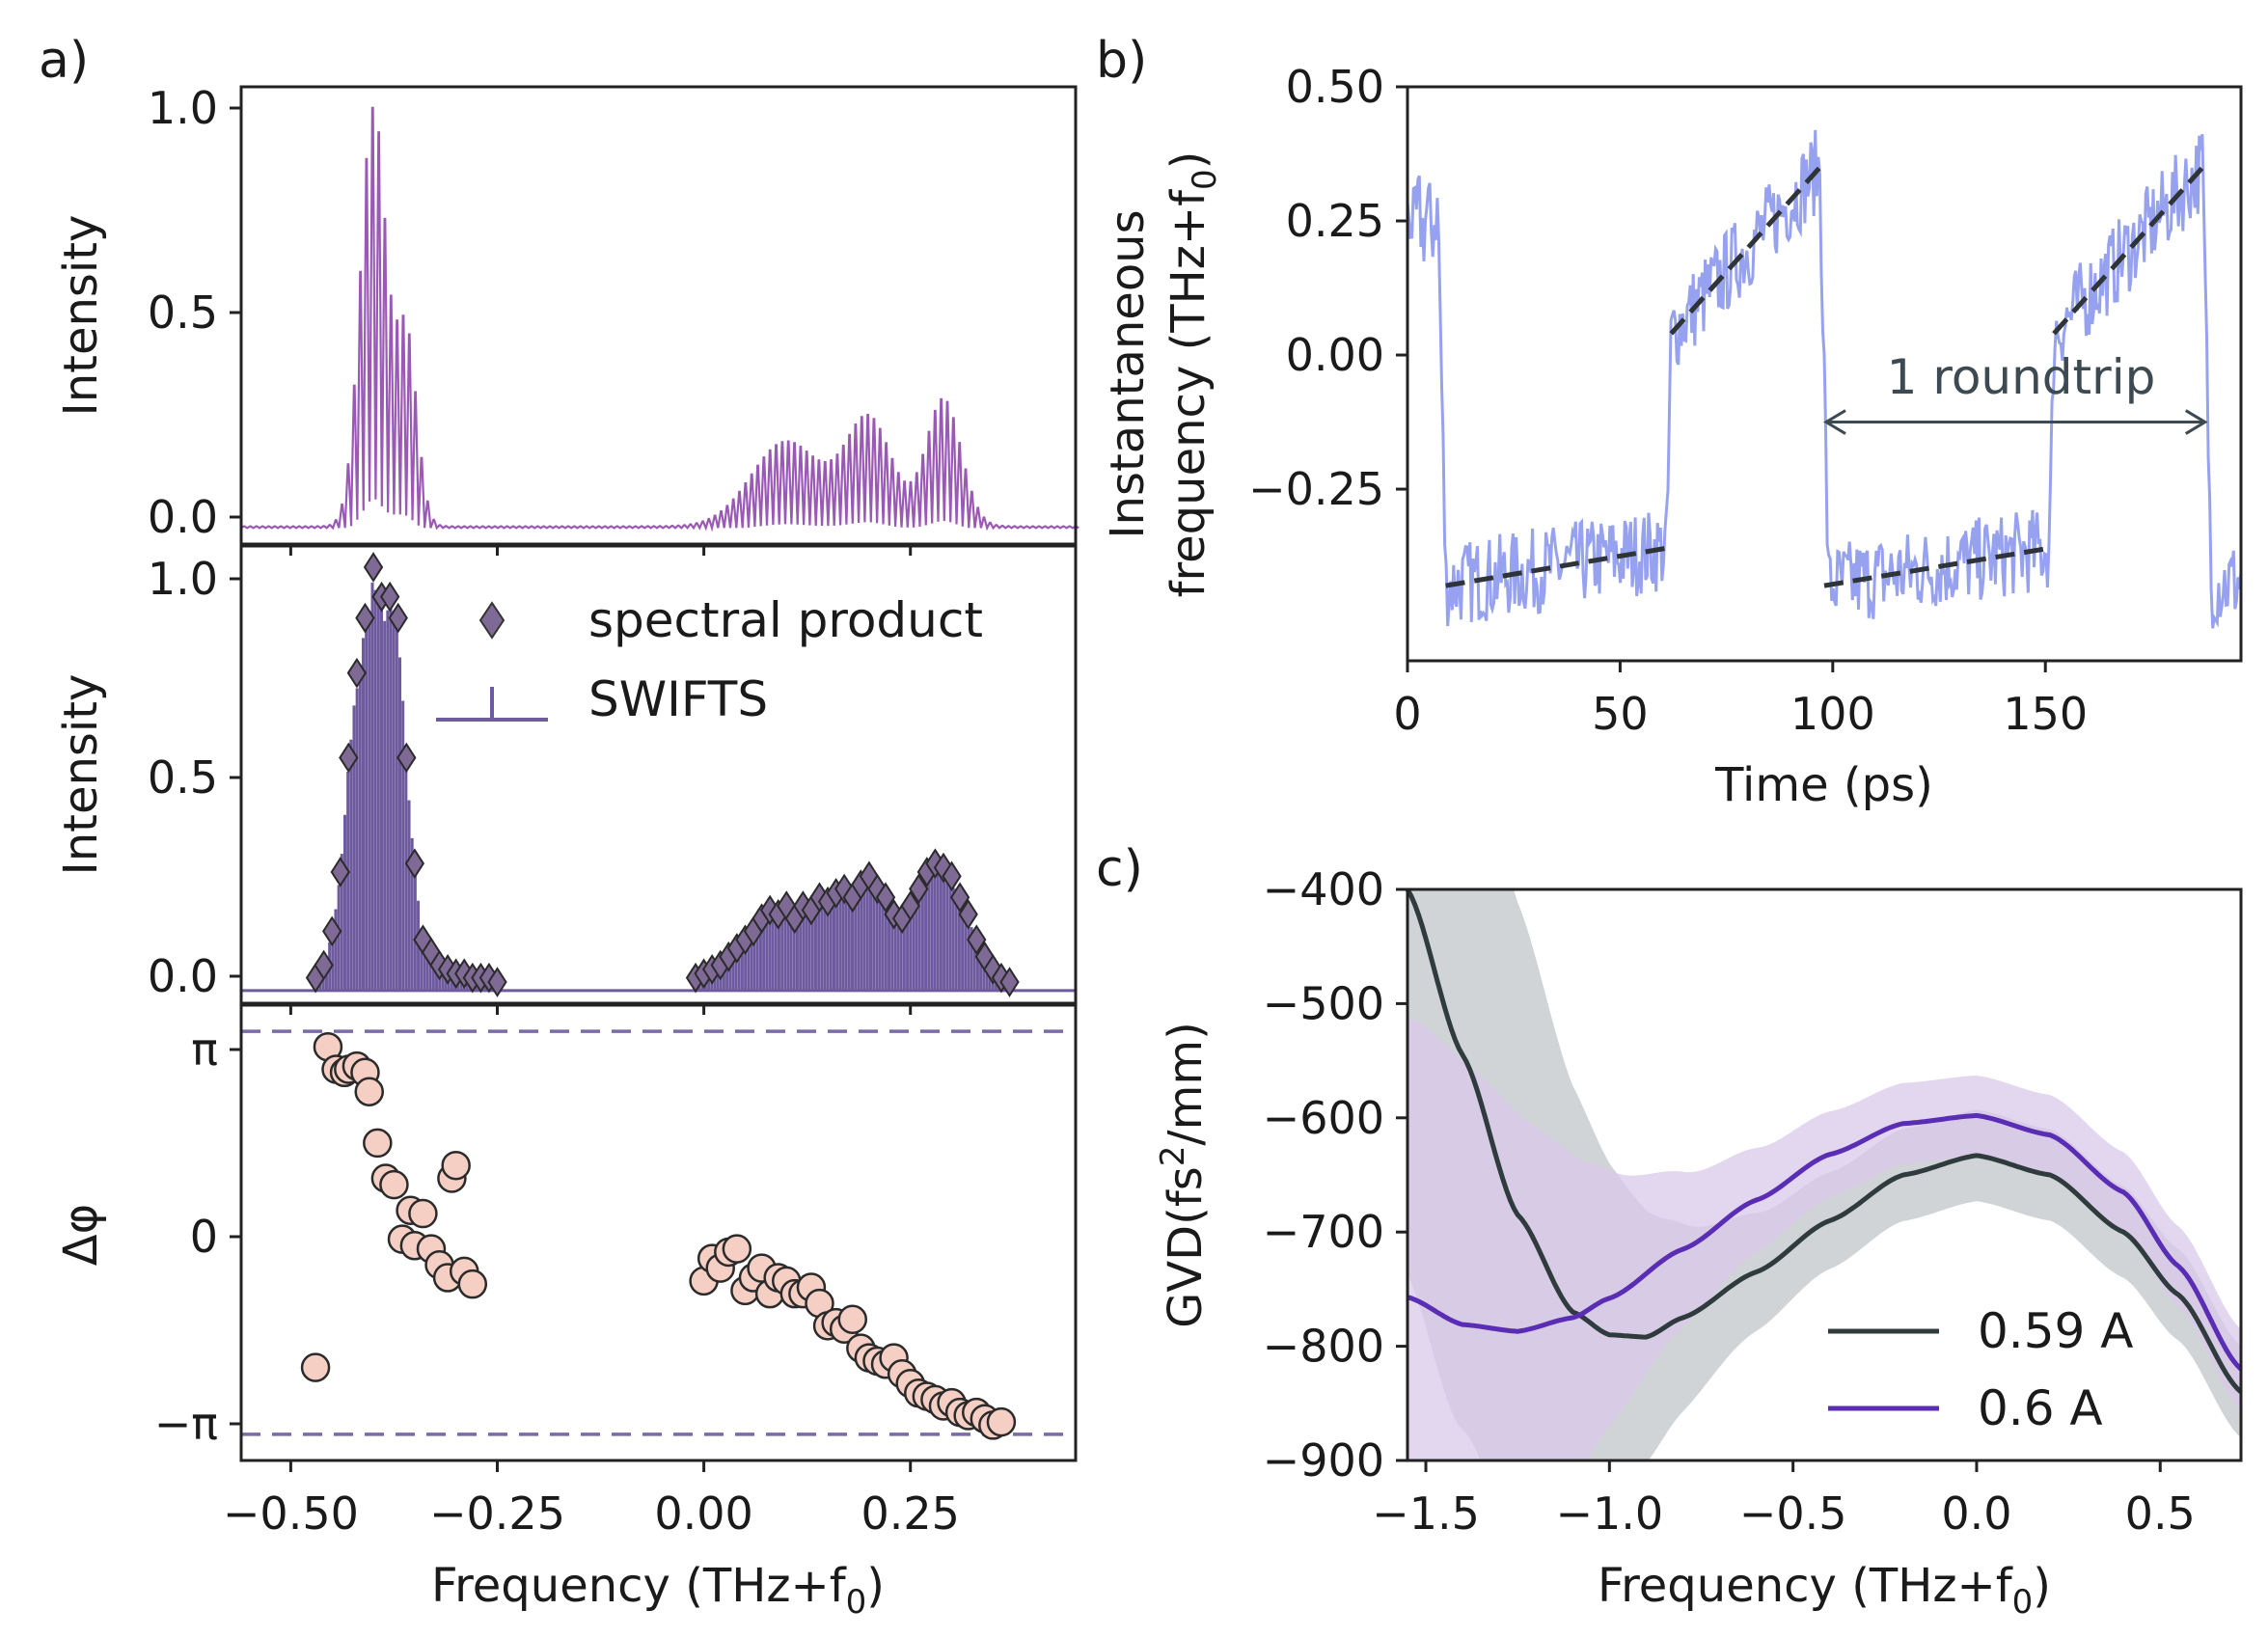 Image resolution: width=2268 pixels, height=1637 pixels. Describe the element at coordinates (1128, 373) in the screenshot. I see `y-axis-label-line1: Instantaneous` at that location.